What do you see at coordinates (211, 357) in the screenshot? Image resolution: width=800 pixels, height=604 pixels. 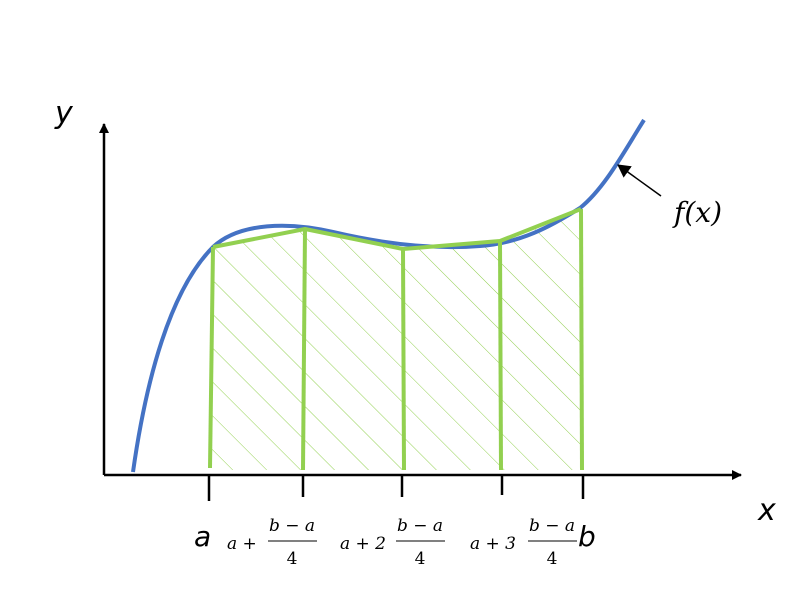 I see `trapezoid-side-a` at bounding box center [211, 357].